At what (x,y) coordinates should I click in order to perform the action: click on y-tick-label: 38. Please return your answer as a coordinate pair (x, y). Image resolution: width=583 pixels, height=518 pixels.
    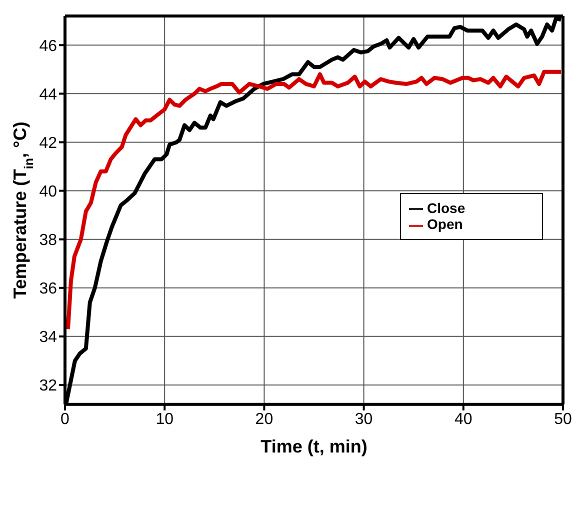
    Looking at the image, I should click on (48, 241).